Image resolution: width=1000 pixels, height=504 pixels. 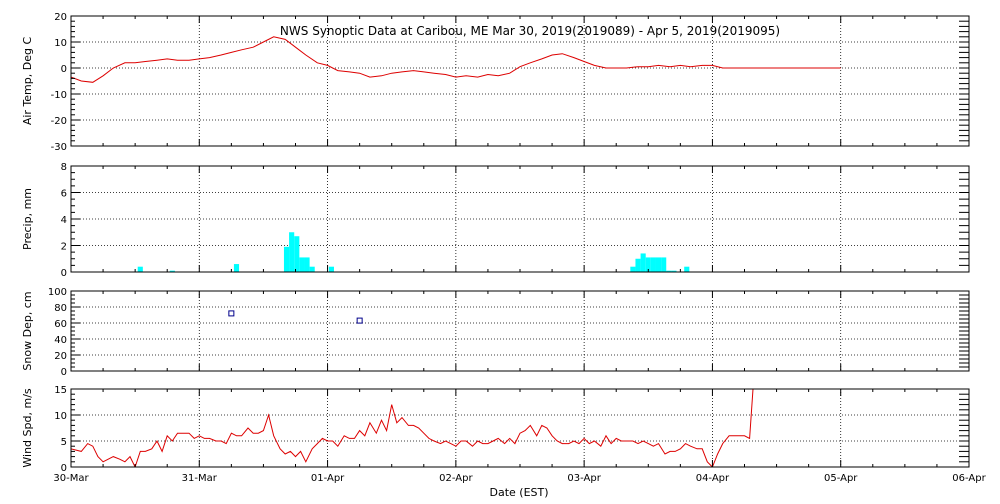 What do you see at coordinates (60, 324) in the screenshot?
I see `snowdepth-ytick-label: 60` at bounding box center [60, 324].